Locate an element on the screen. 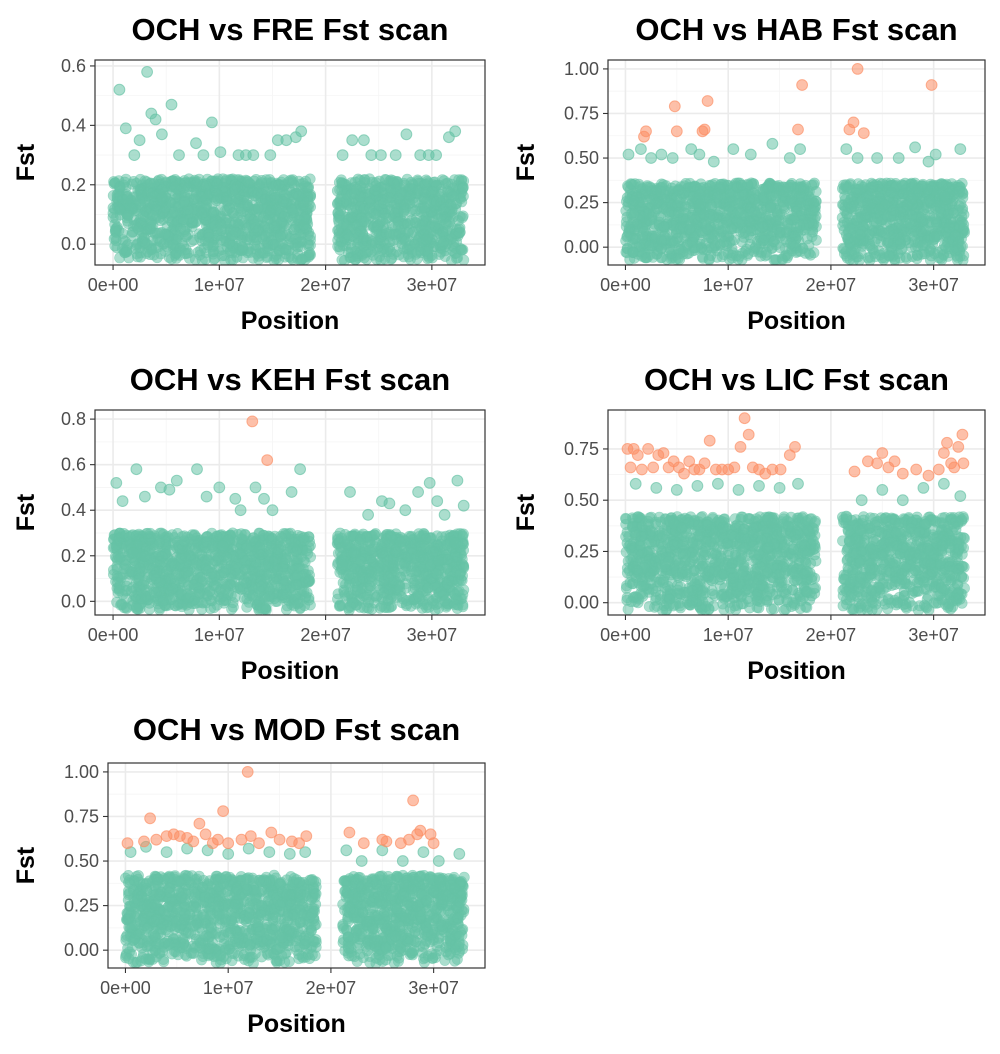 This screenshot has width=1000, height=1054. y-tick-label: 0.0 is located at coordinates (73, 244).